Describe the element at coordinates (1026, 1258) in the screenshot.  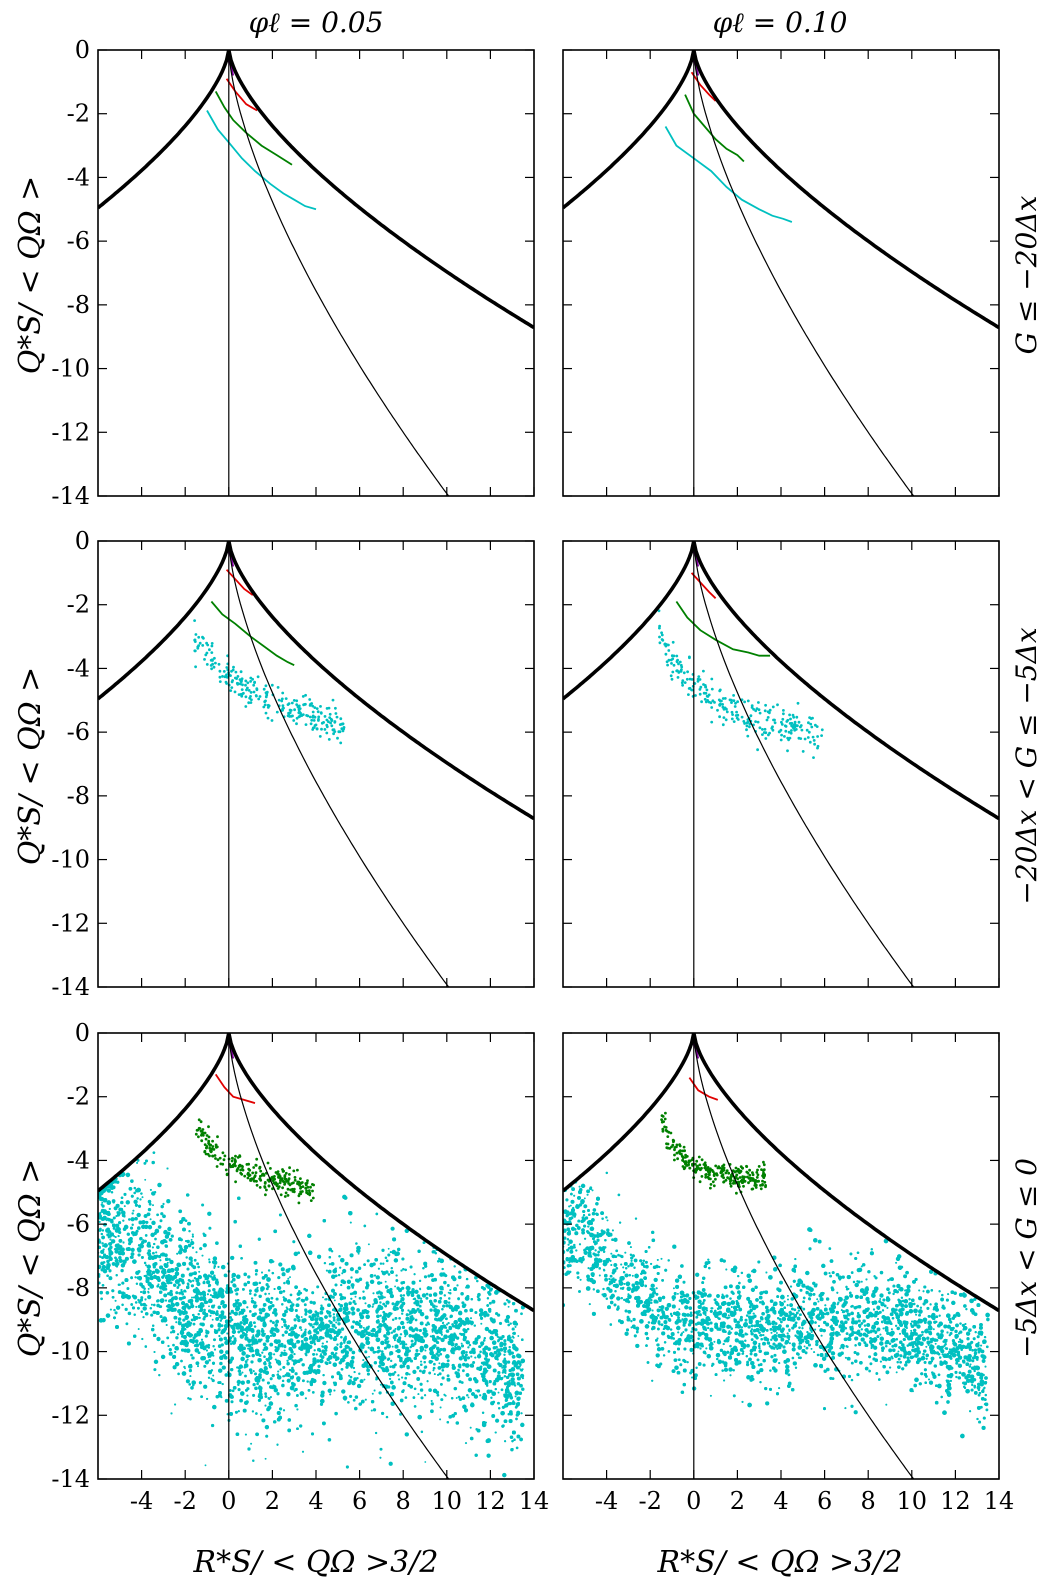
I see `row-label-2: −5Δx < G ≤ 0` at that location.